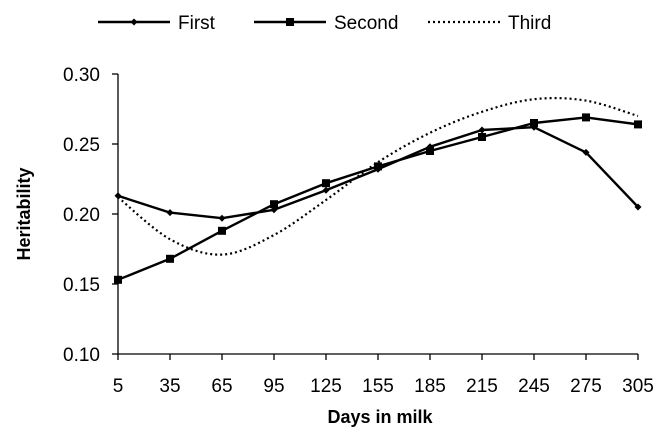 The height and width of the screenshot is (432, 660). I want to click on x-tick-label: 215, so click(482, 386).